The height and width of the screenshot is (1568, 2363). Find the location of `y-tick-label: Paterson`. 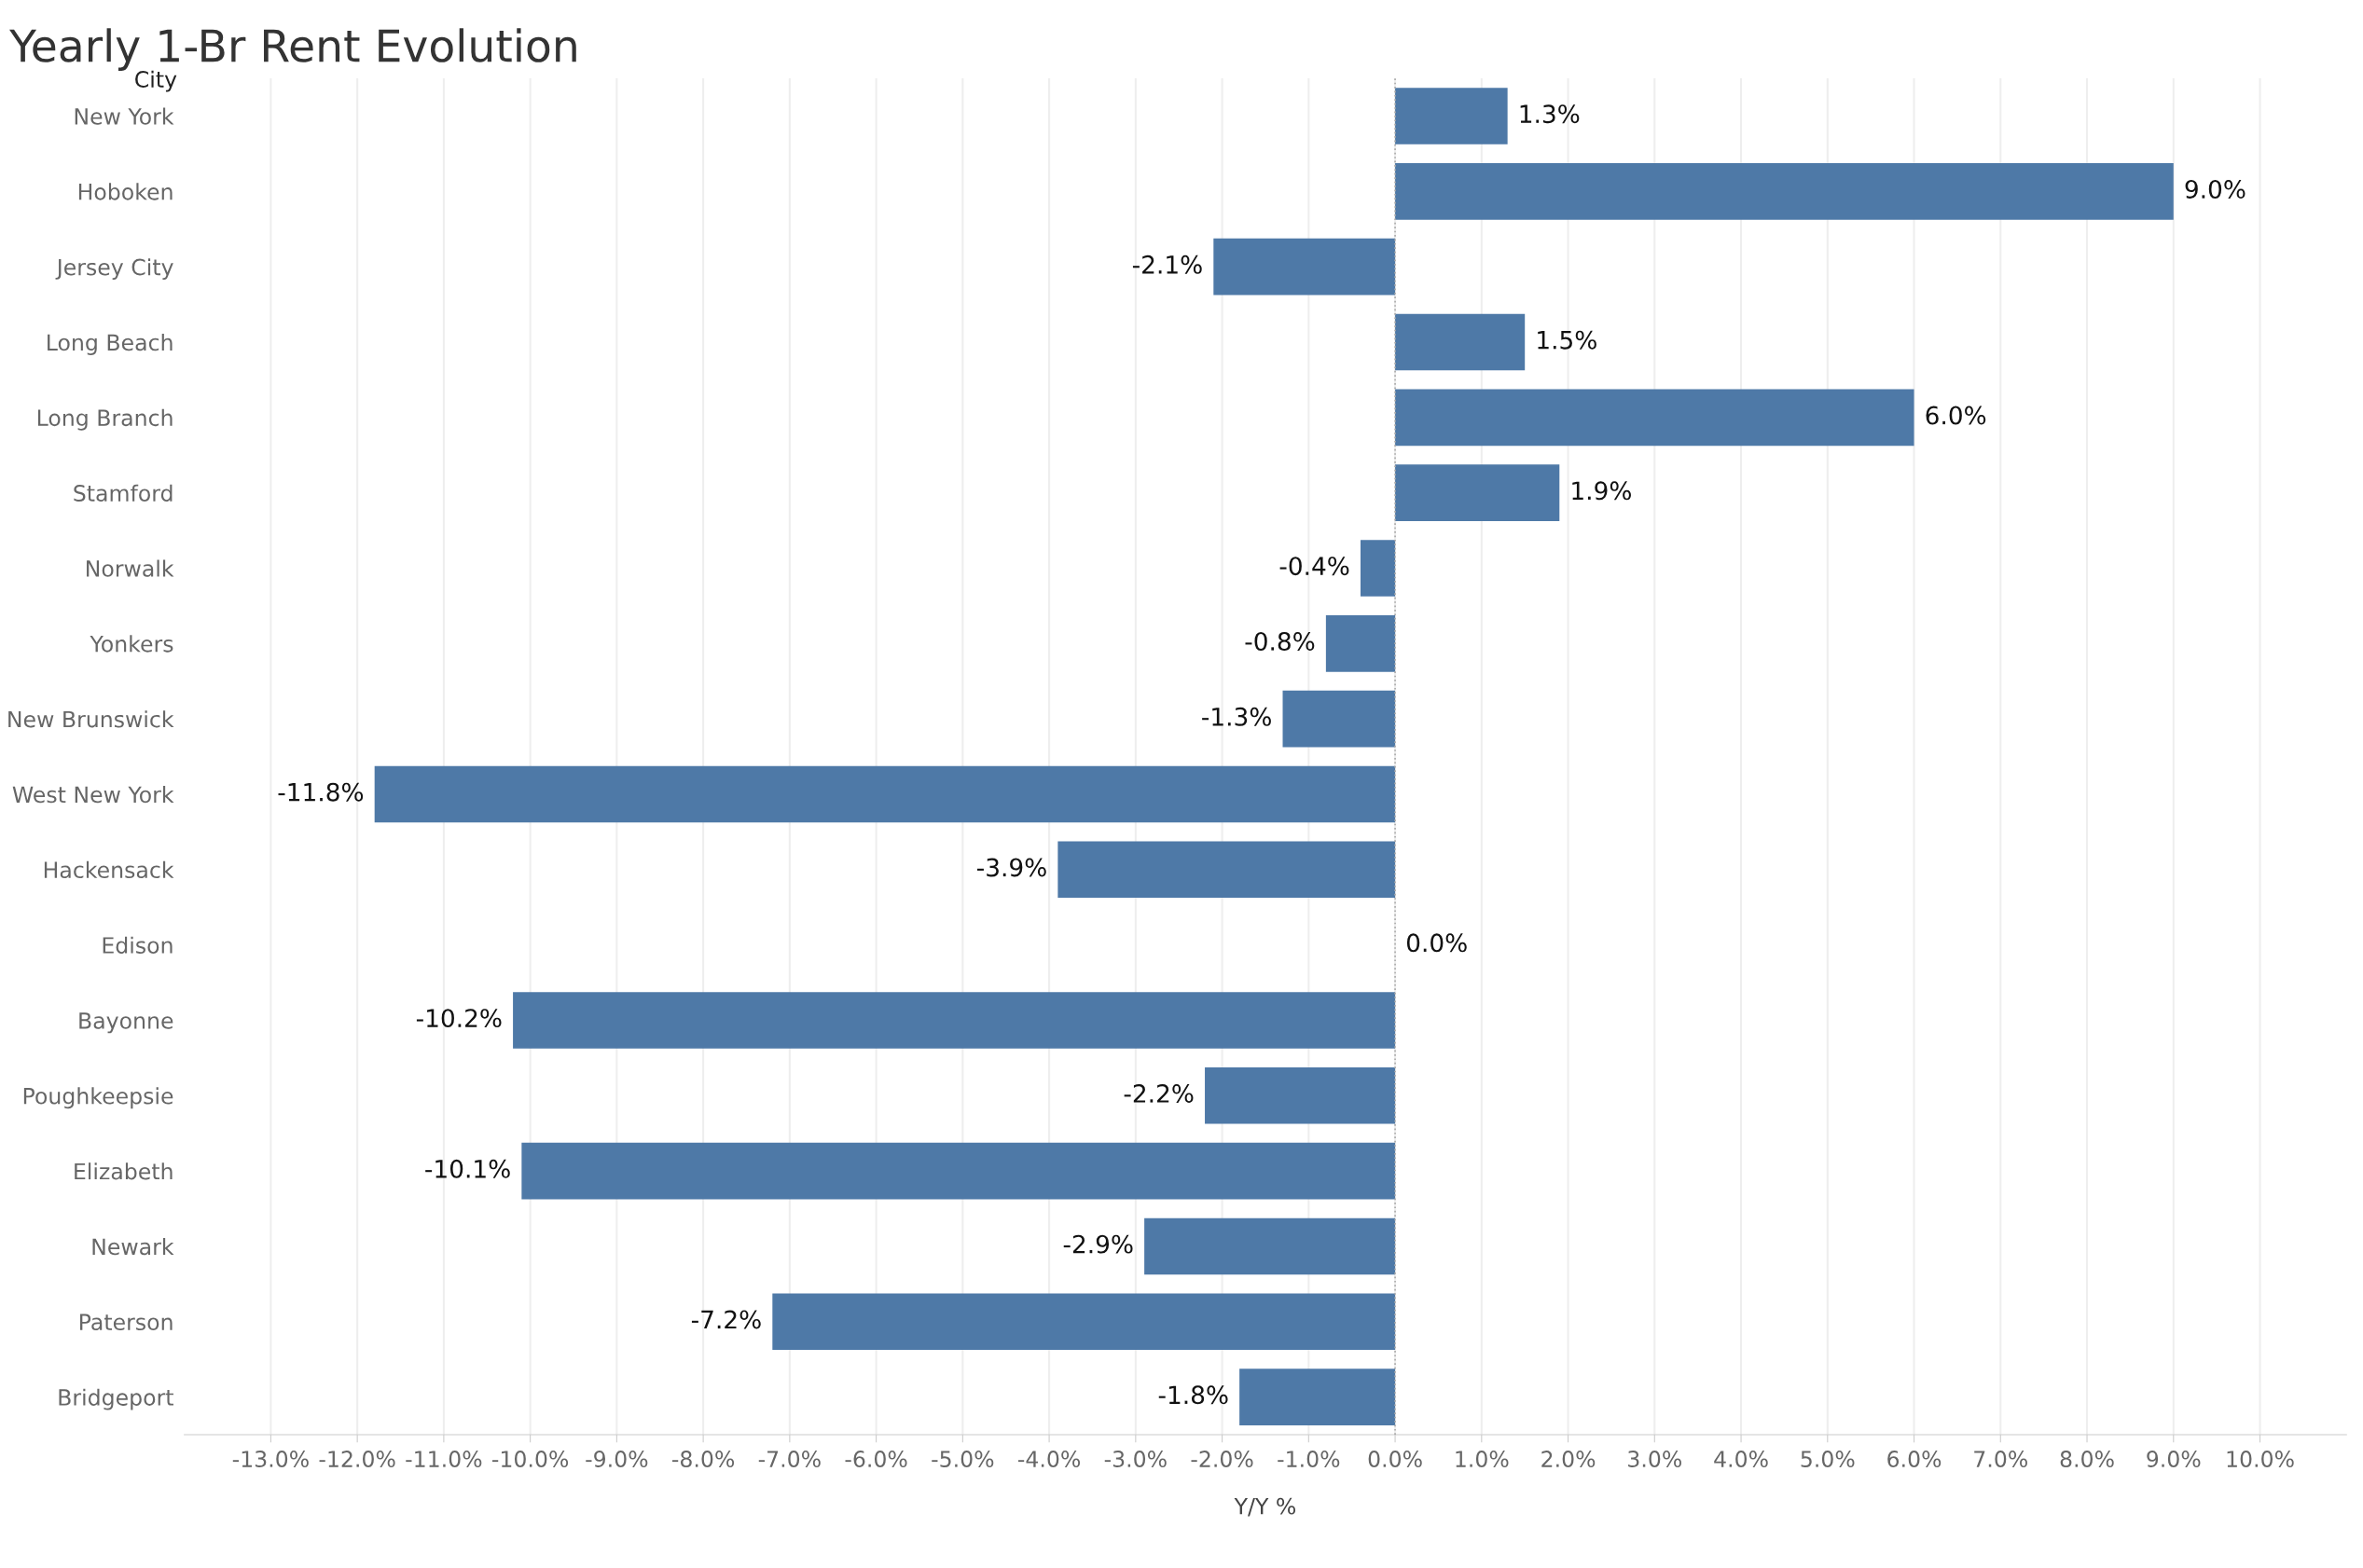

y-tick-label: Paterson is located at coordinates (126, 1322).